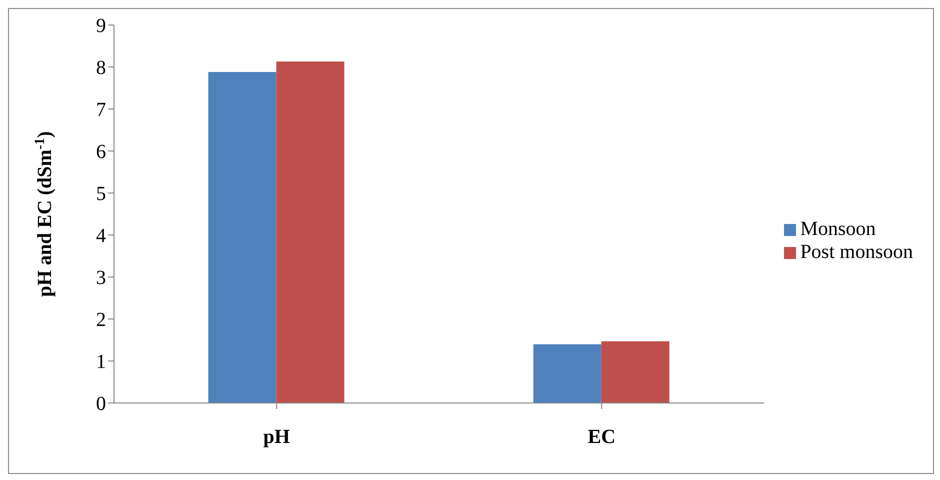  What do you see at coordinates (101, 26) in the screenshot?
I see `y-tick-label: 9` at bounding box center [101, 26].